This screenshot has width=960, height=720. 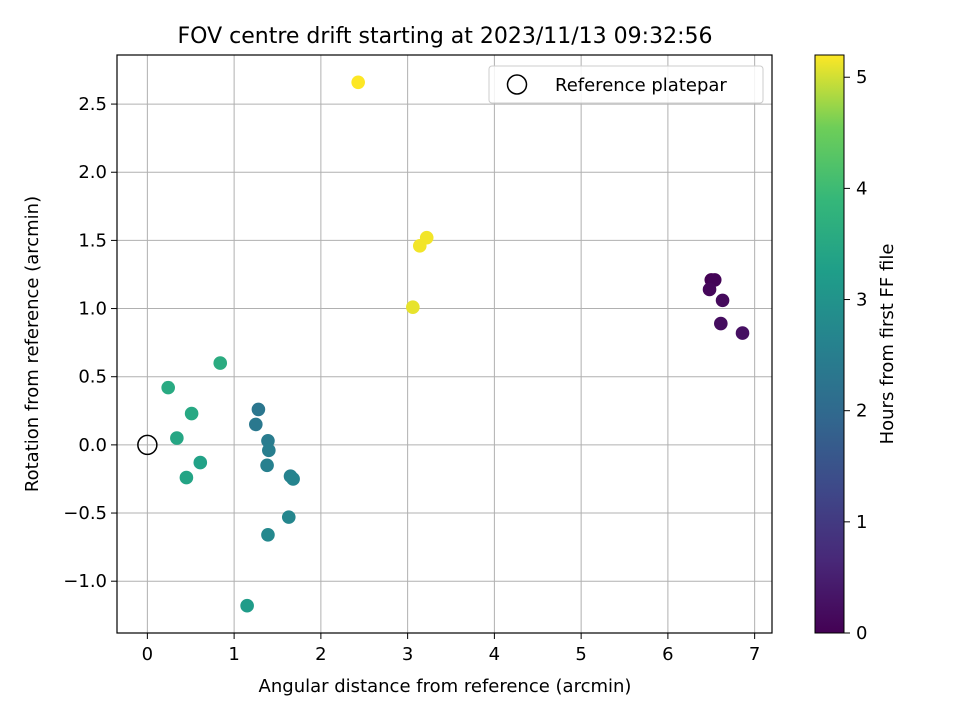 I want to click on colorbar-tick-label: 4, so click(x=861, y=188).